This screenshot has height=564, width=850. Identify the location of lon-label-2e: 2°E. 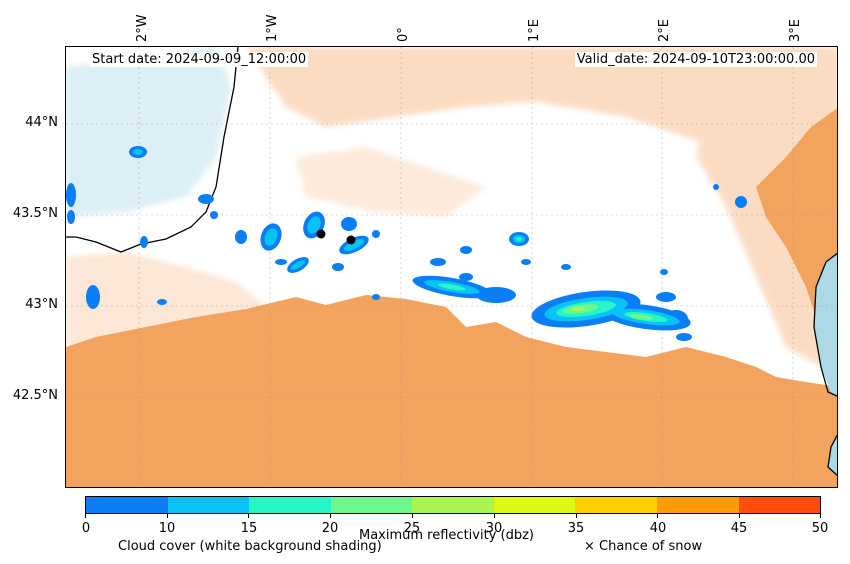
(664, 30).